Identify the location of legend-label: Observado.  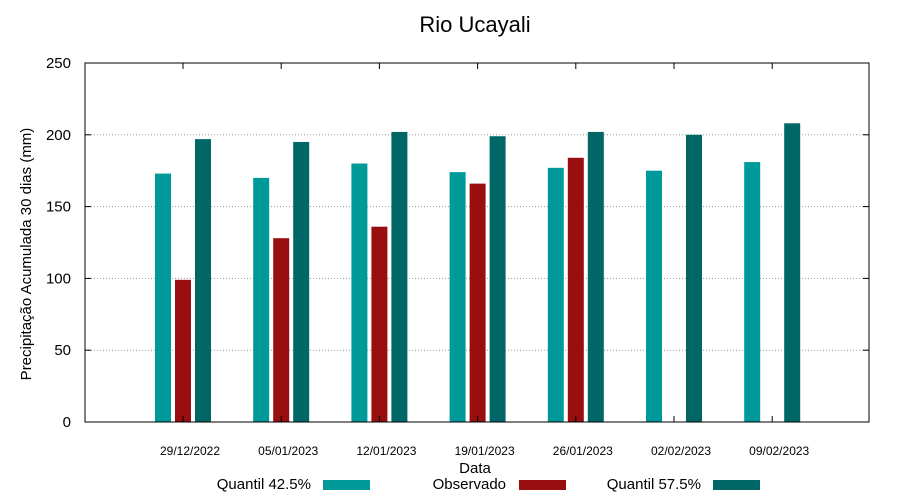
(469, 484).